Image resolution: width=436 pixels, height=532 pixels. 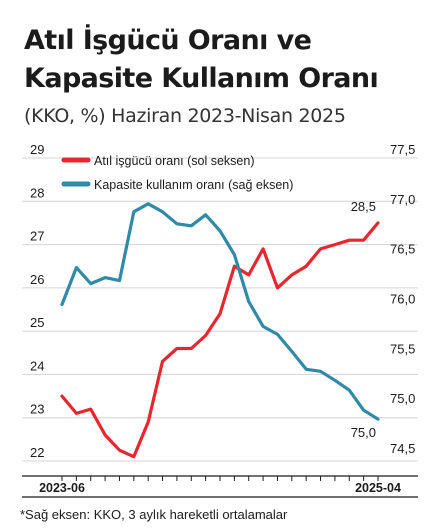 What do you see at coordinates (220, 486) in the screenshot?
I see `x-axis: 2023-06 2025-04` at bounding box center [220, 486].